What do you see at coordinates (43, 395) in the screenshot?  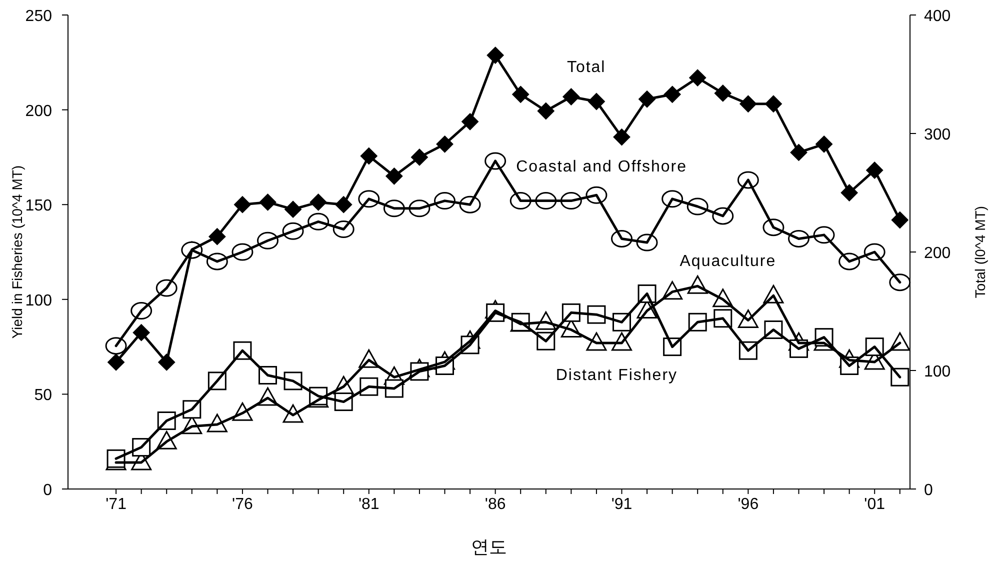 I see `y-tick-label: 50` at bounding box center [43, 395].